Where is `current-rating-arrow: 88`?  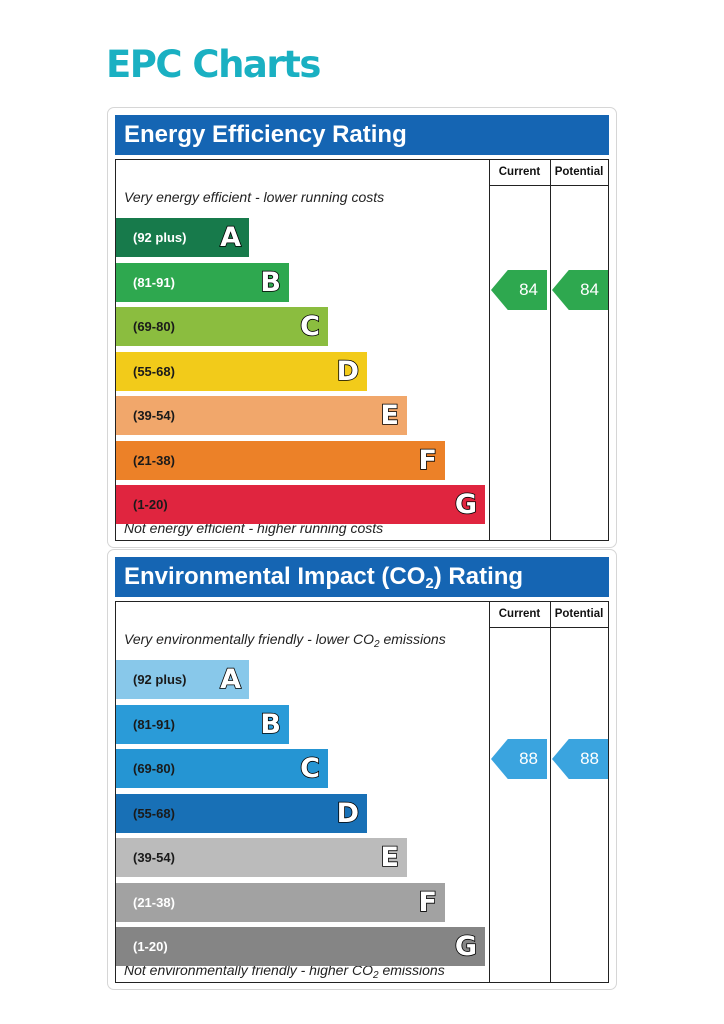 current-rating-arrow: 88 is located at coordinates (519, 759).